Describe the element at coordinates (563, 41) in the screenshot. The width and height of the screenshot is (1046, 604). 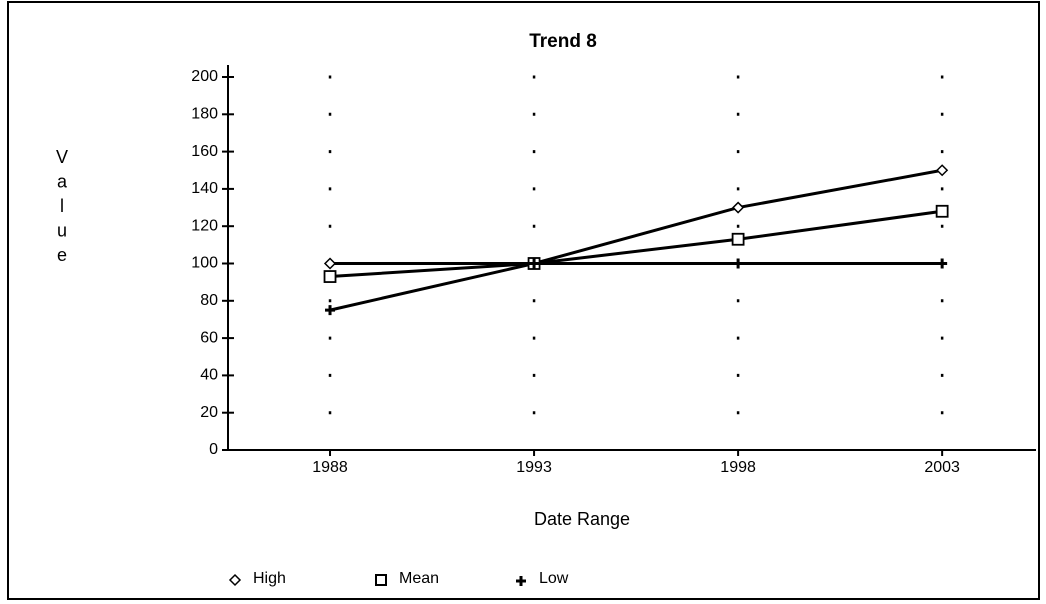
I see `chart-title: Trend 8` at that location.